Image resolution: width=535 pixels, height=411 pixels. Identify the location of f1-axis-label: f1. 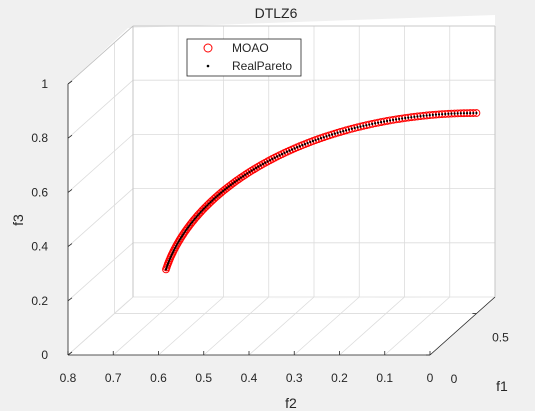
(502, 386).